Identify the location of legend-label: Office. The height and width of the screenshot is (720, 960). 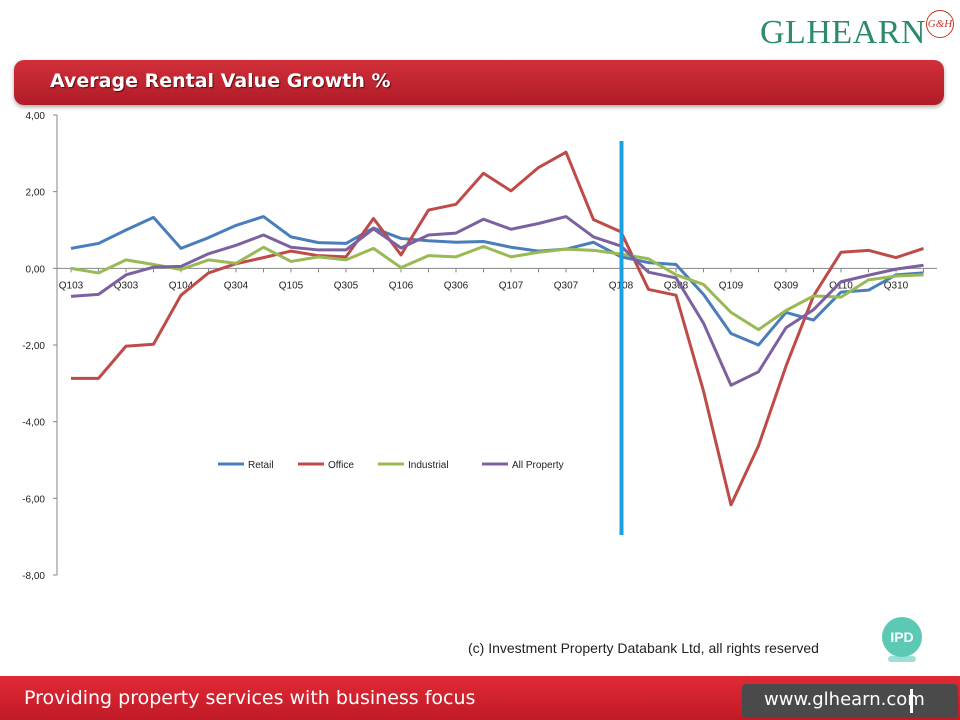
(341, 465).